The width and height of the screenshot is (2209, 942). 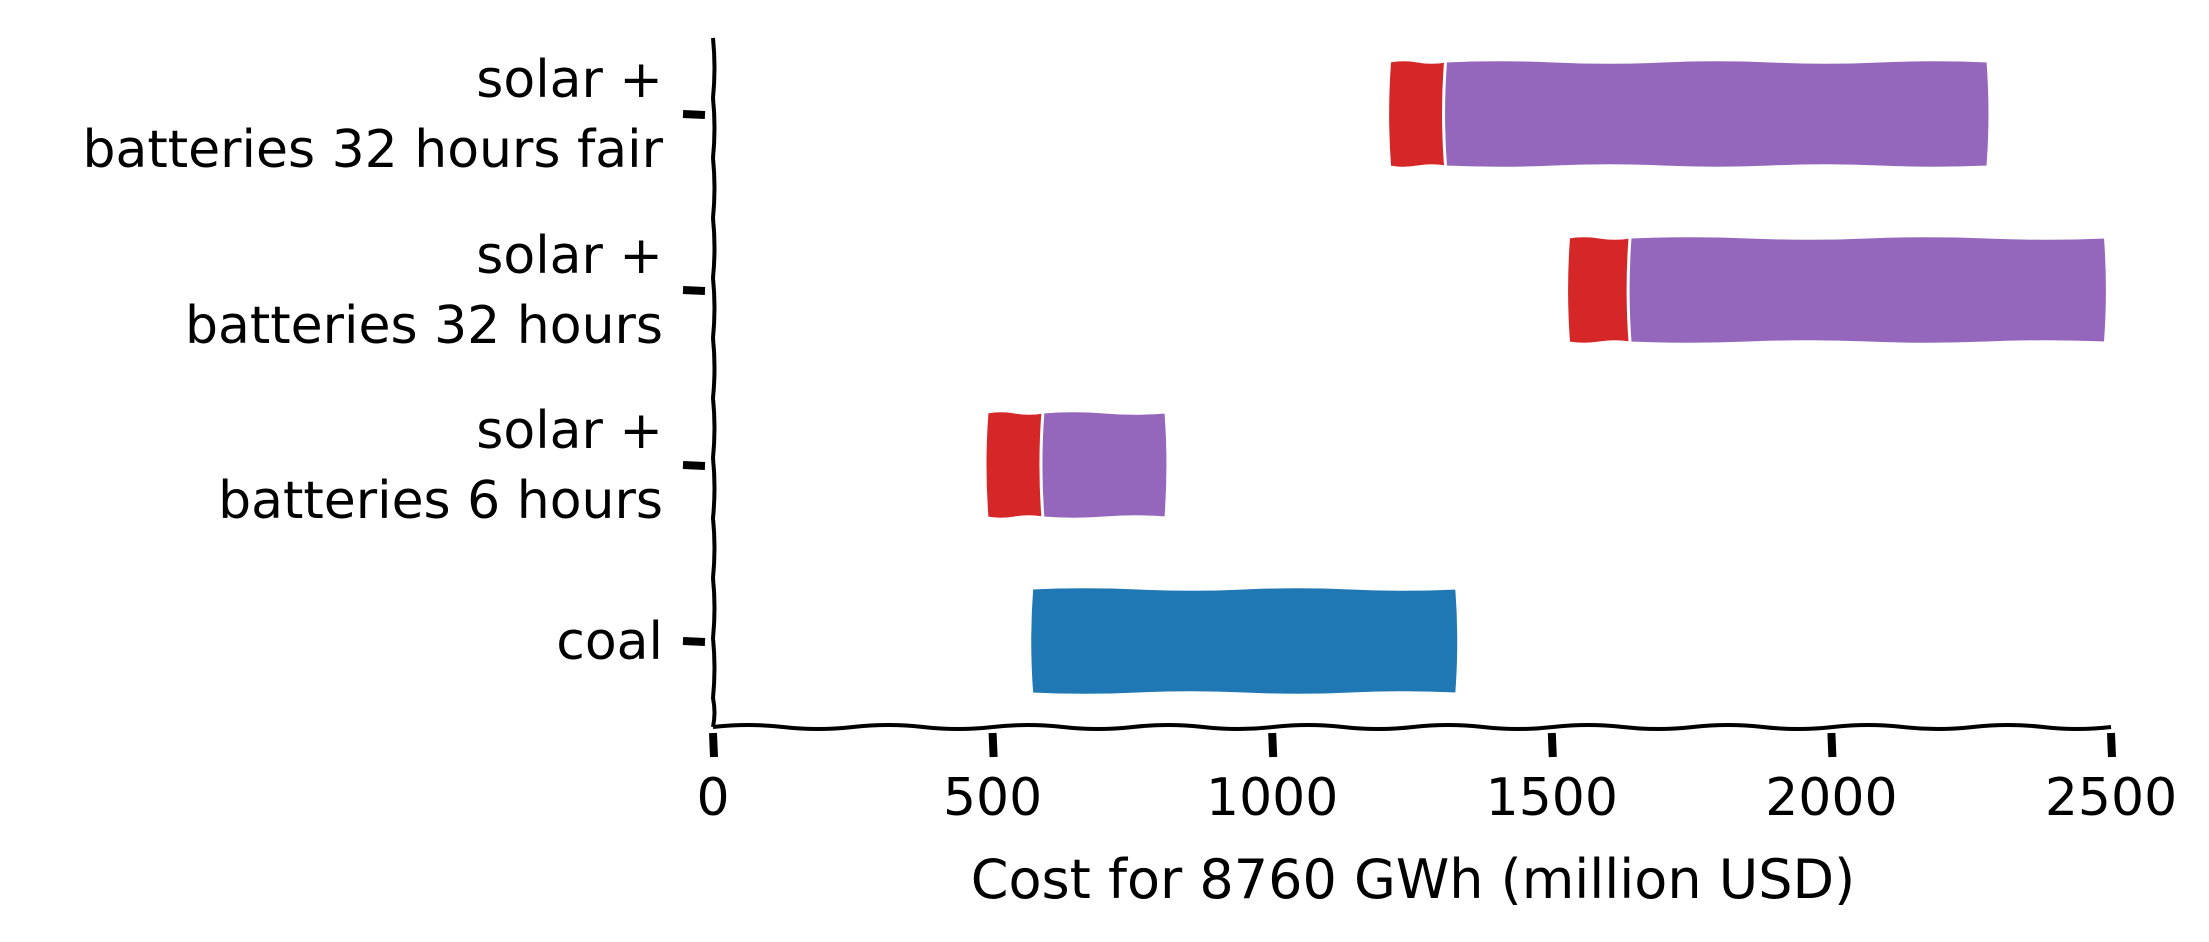 I want to click on x-tick-label-5: 2500, so click(x=2111, y=798).